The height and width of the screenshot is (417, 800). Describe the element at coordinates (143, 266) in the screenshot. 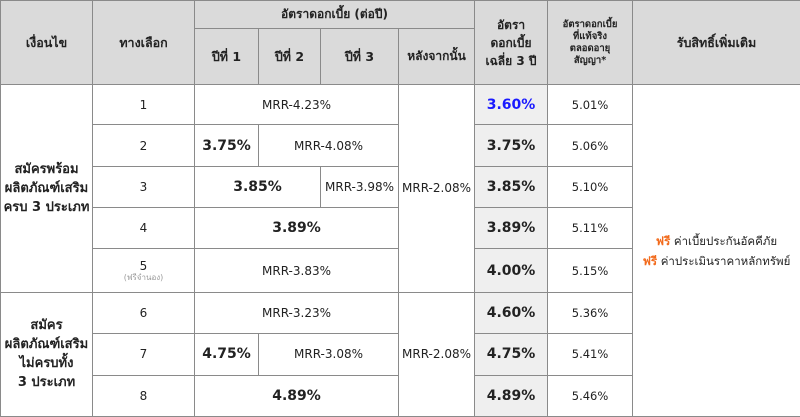

I see `option-number: 5` at that location.